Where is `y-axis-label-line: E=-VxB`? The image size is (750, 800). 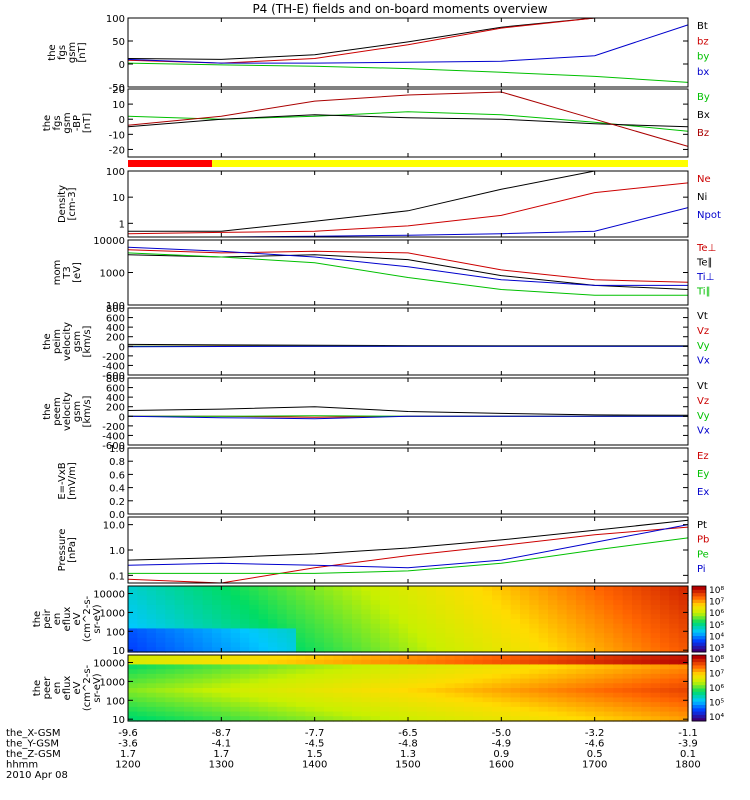
y-axis-label-line: E=-VxB is located at coordinates (62, 480).